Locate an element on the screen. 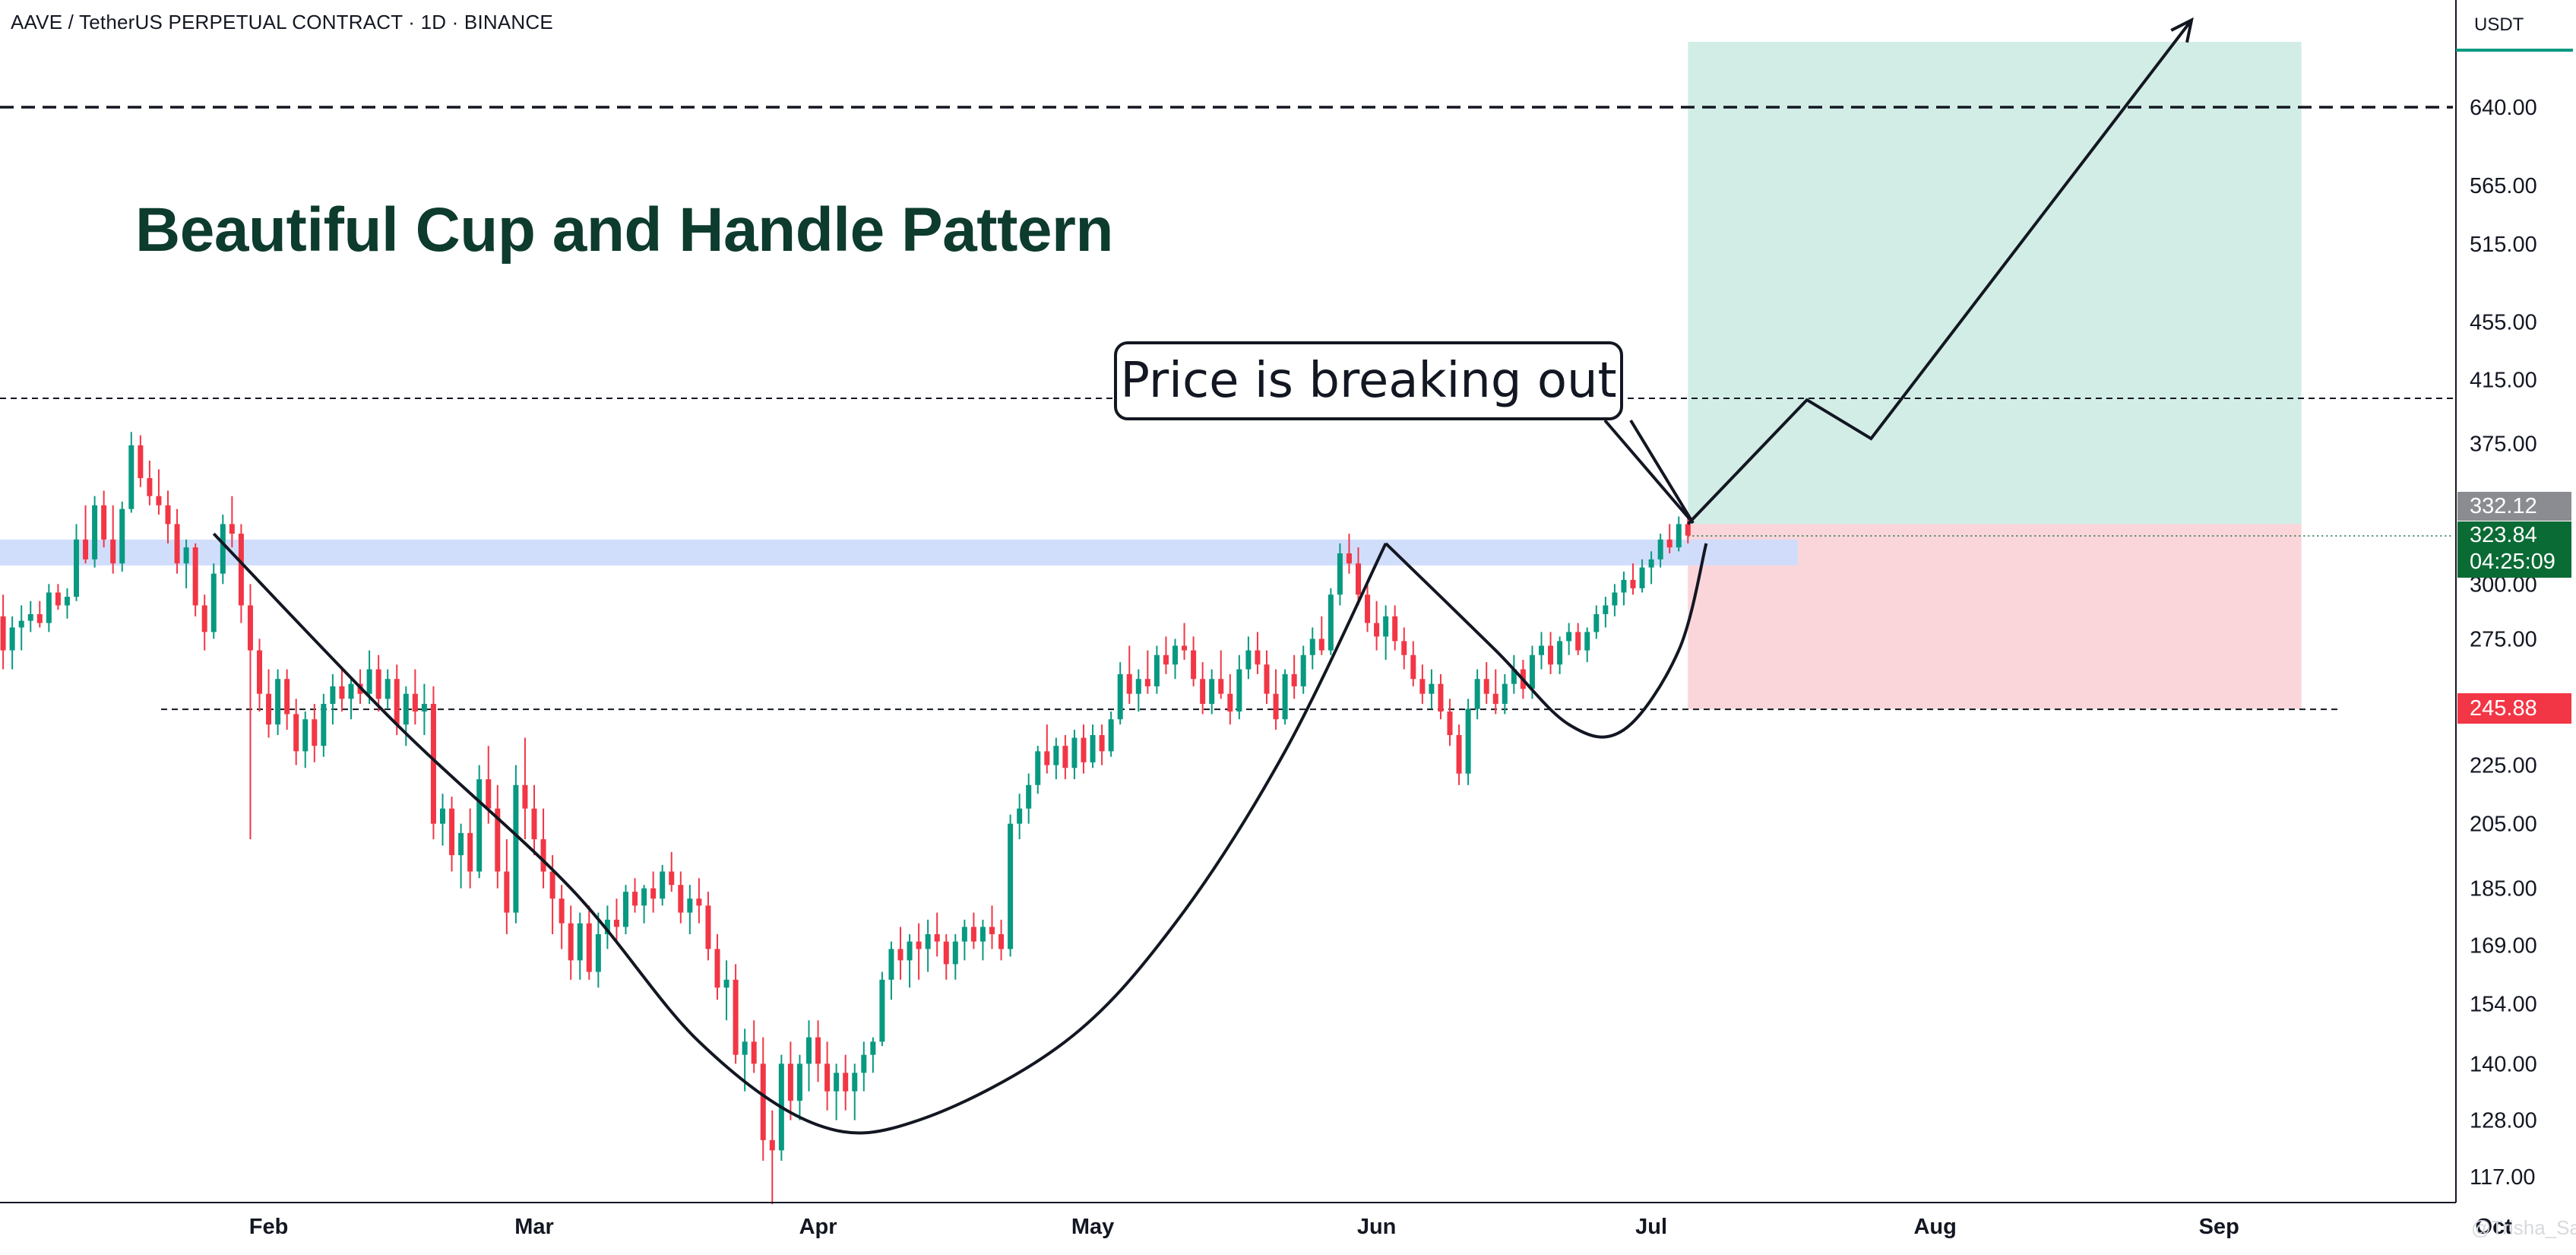  resistance-zone is located at coordinates (899, 553).